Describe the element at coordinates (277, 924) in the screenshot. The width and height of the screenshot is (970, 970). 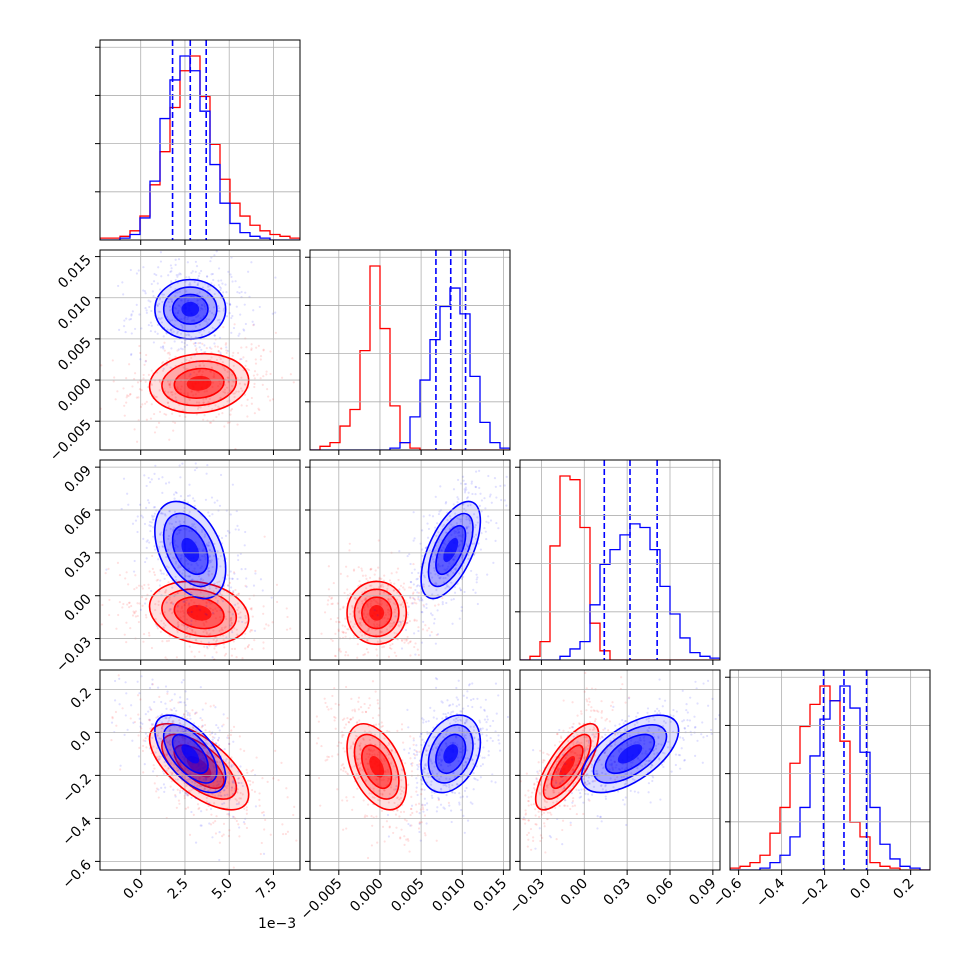
I see `x-offset-label: 1e−3` at that location.